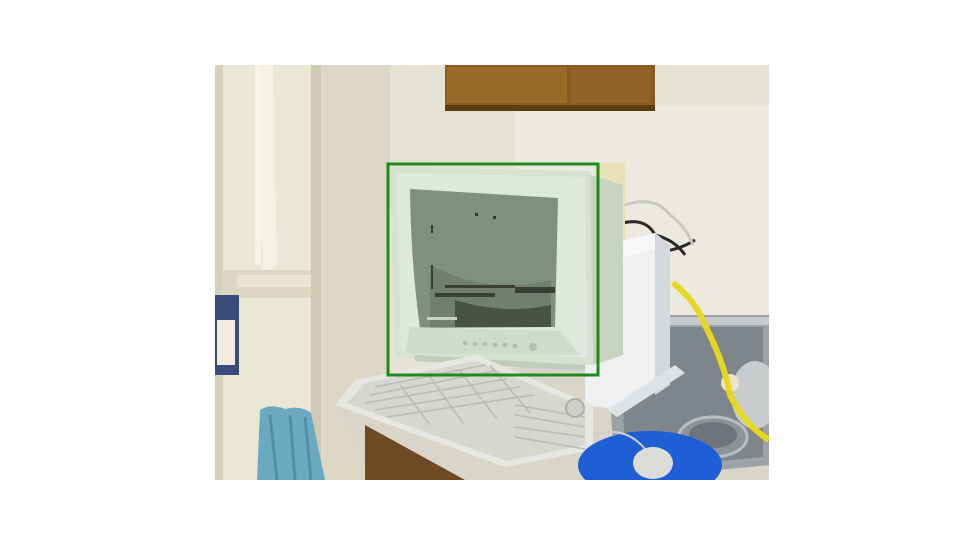 The image size is (960, 540). Describe the element at coordinates (415, 452) in the screenshot. I see `counter-cabinet` at that location.